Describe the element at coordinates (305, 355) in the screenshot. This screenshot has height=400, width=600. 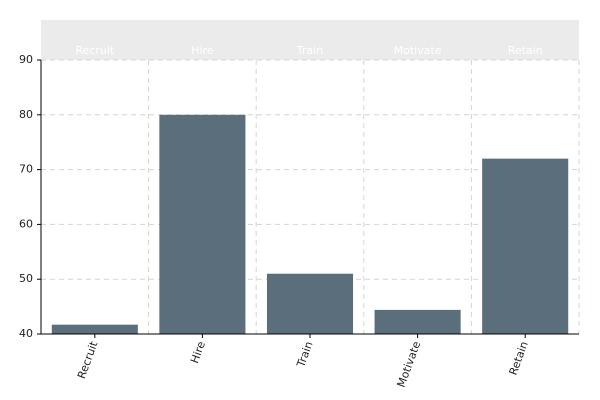
I see `x-tick-label: Train` at that location.